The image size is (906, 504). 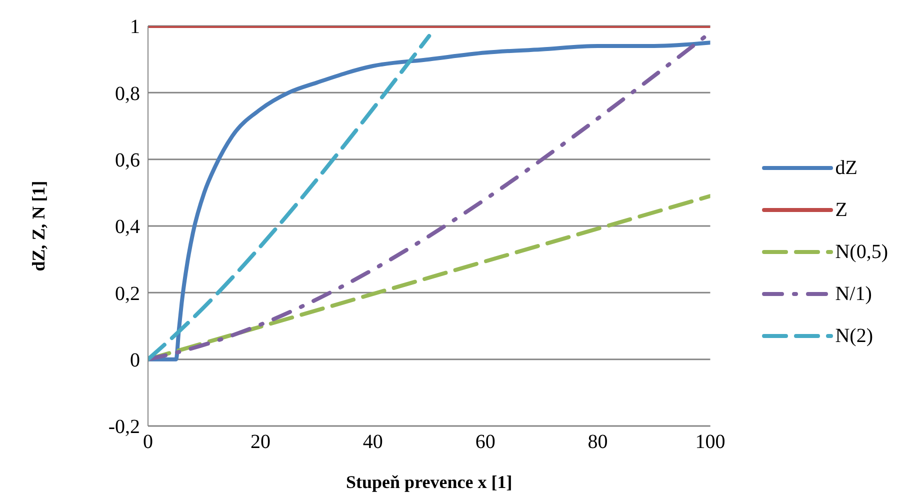 What do you see at coordinates (853, 294) in the screenshot?
I see `legend-label: N/1)` at bounding box center [853, 294].